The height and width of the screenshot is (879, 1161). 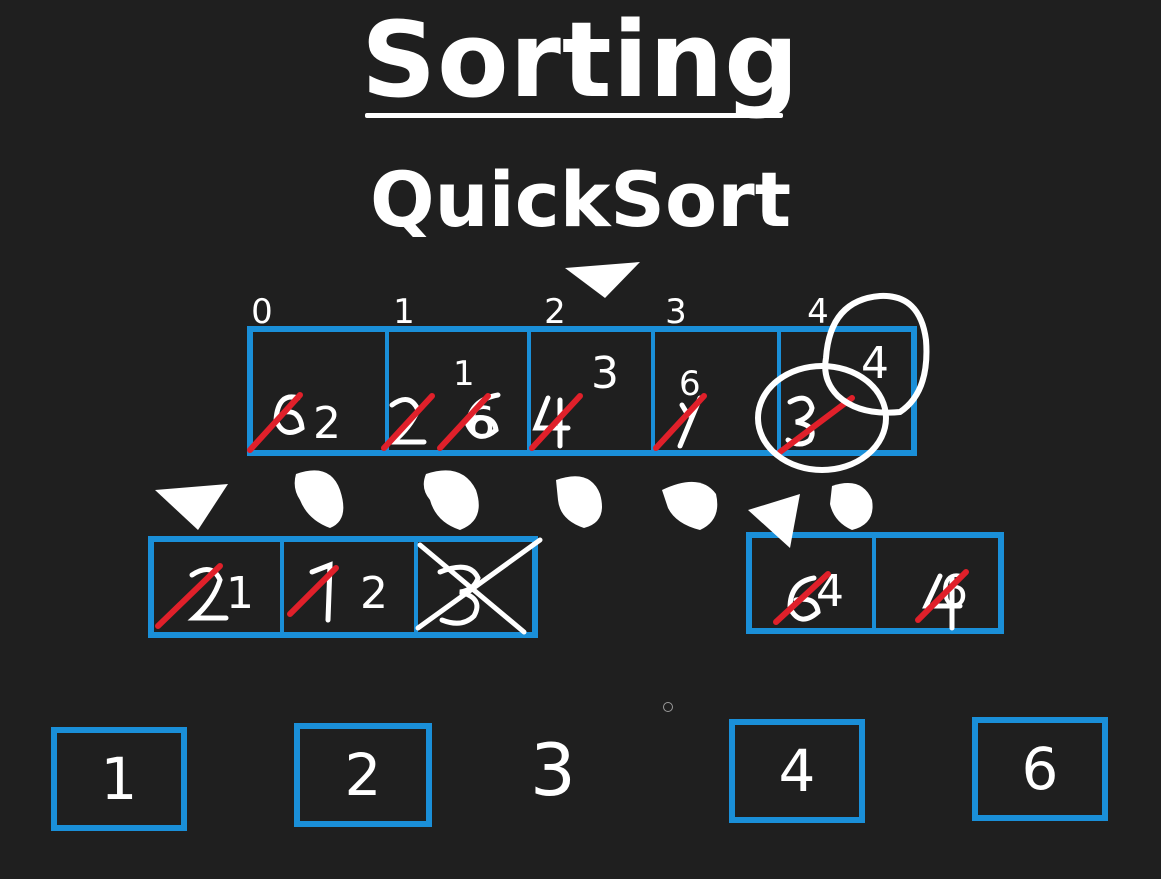 What do you see at coordinates (351, 587) in the screenshot?
I see `sub-cell-1: 2` at bounding box center [351, 587].